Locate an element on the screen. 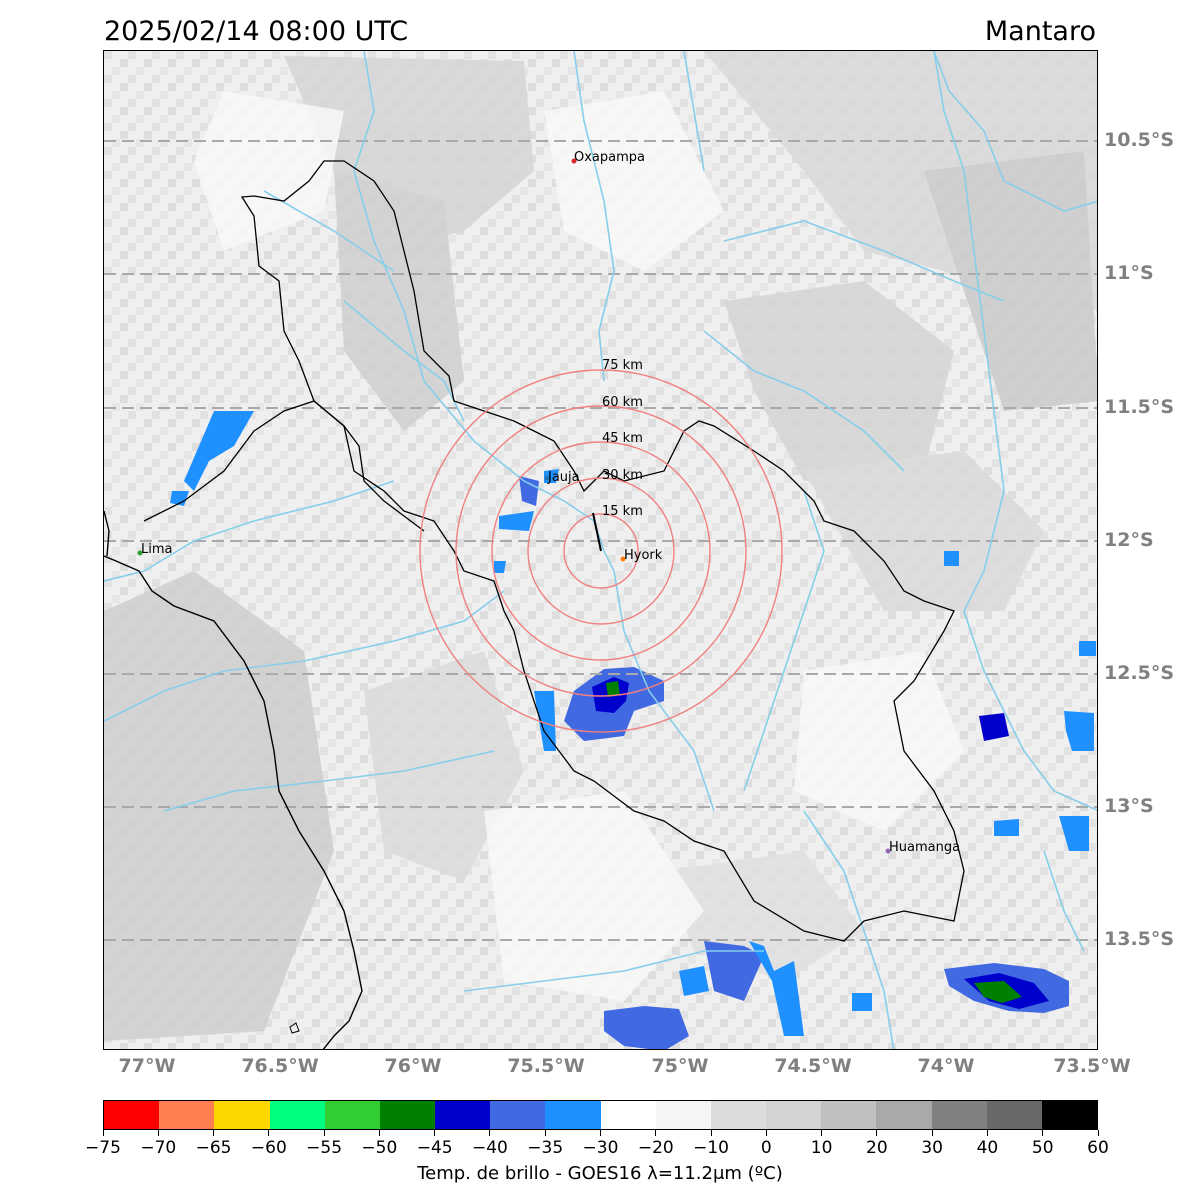 This screenshot has width=1200, height=1200. temperature-colorbar is located at coordinates (600, 1115).